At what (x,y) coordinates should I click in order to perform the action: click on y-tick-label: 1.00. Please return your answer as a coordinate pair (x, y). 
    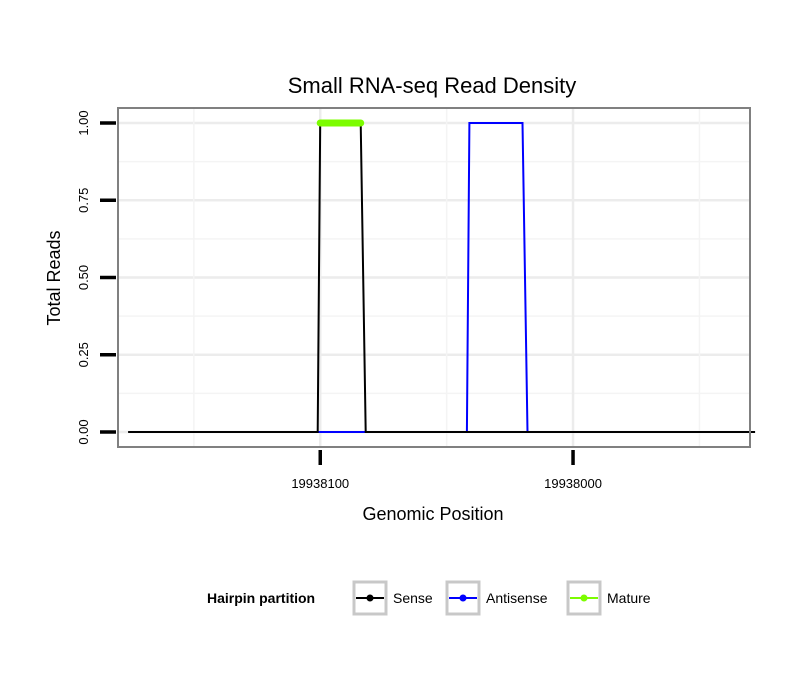
    Looking at the image, I should click on (83, 122).